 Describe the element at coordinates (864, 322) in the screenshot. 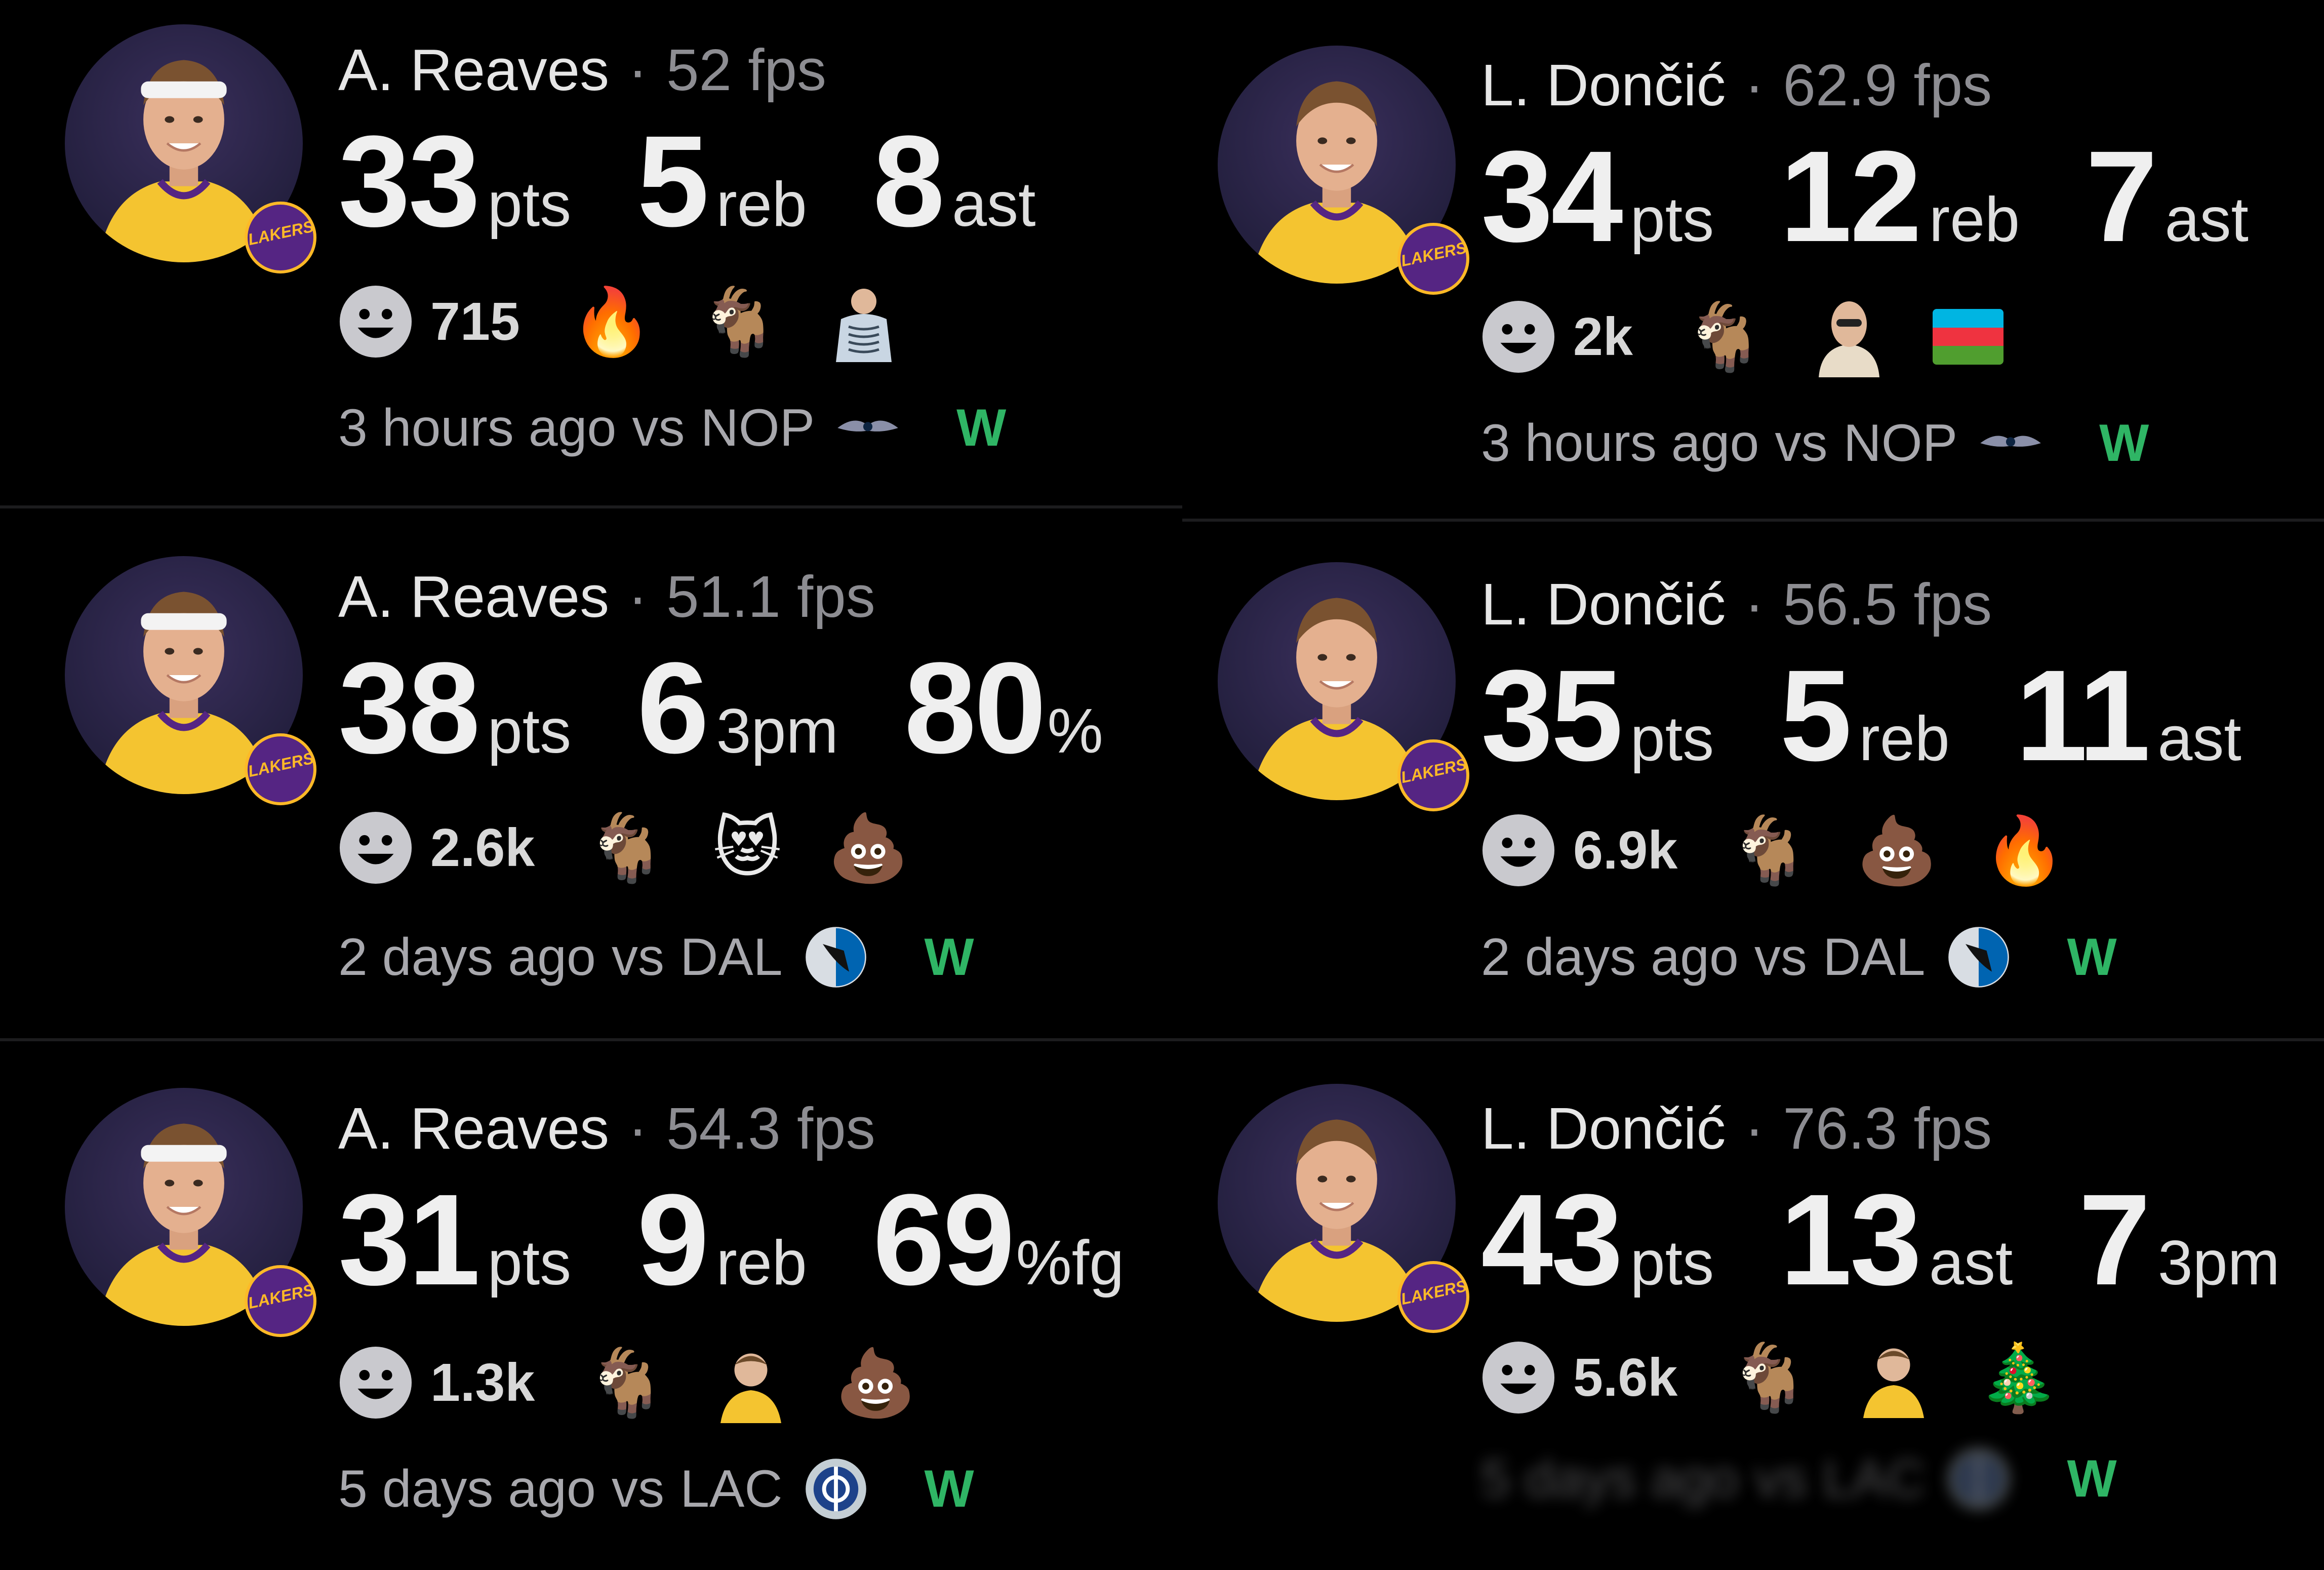

I see `player-xray-image-icon` at that location.